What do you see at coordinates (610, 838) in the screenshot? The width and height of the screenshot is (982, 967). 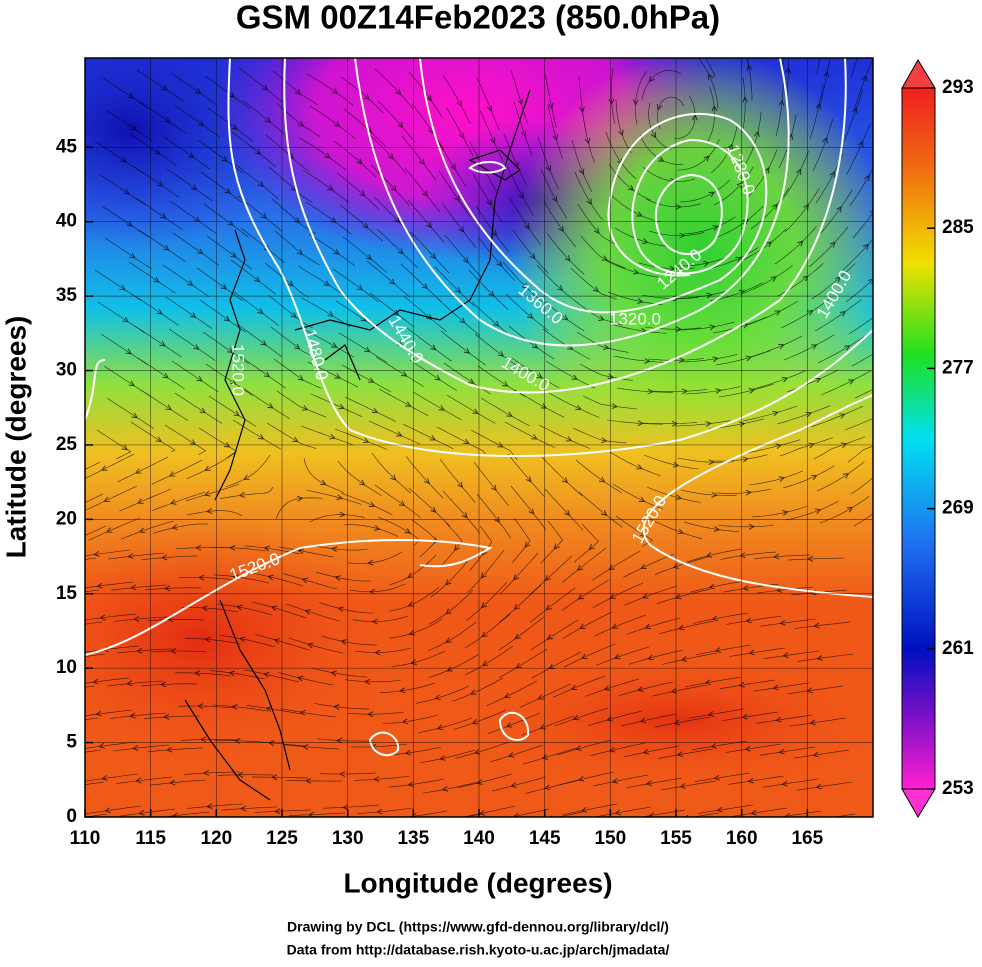 I see `x-tick-label: 150` at bounding box center [610, 838].